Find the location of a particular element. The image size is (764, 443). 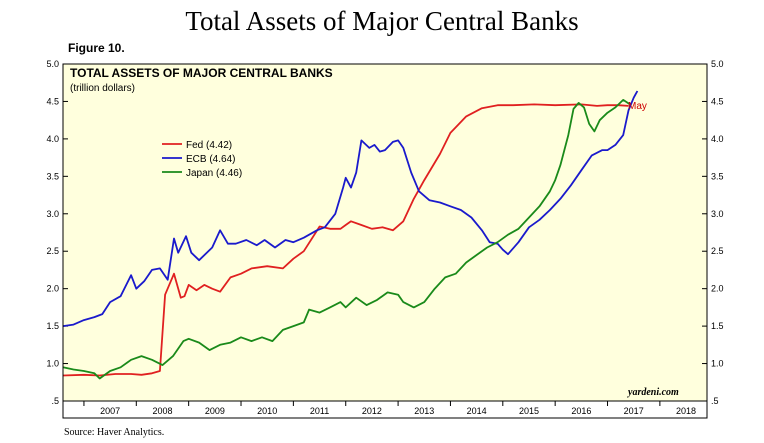

legend-label-fed: Fed (4.42) is located at coordinates (209, 145).